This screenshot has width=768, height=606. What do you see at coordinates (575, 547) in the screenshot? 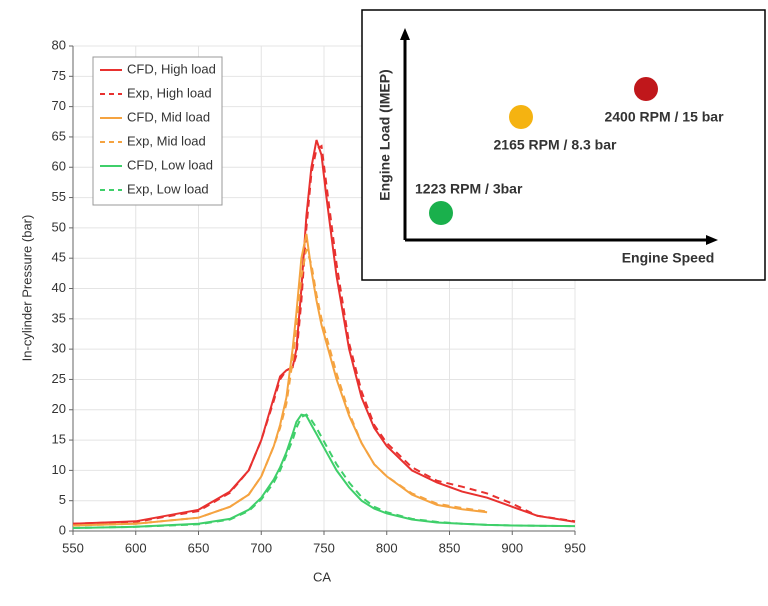
I see `x-tick-label: 950` at bounding box center [575, 547].